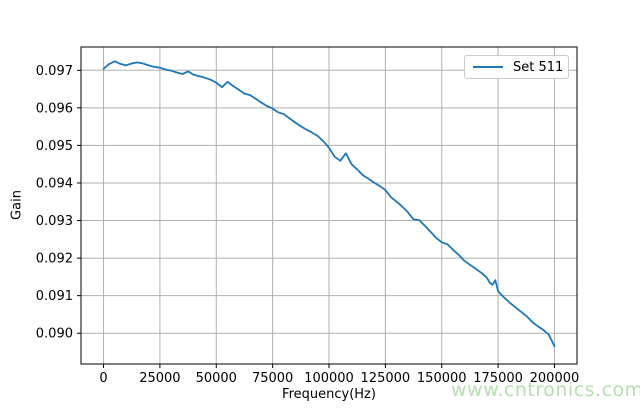 This screenshot has width=640, height=409. What do you see at coordinates (386, 378) in the screenshot?
I see `x-tick-label: 125000` at bounding box center [386, 378].